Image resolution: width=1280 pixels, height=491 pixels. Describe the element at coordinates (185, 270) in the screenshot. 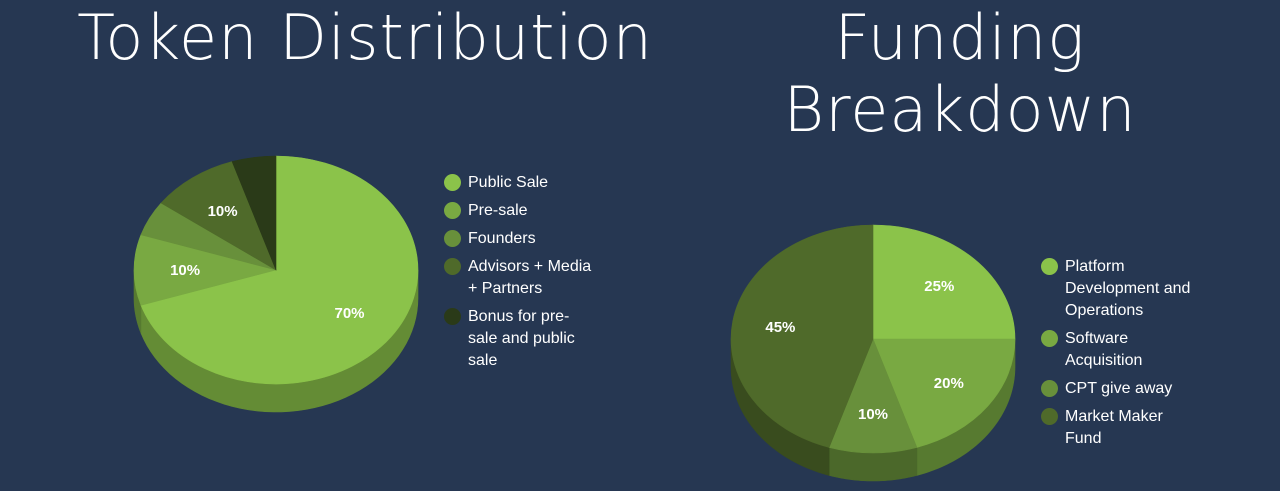

I see `pie-data-label-0-1: 10%` at that location.